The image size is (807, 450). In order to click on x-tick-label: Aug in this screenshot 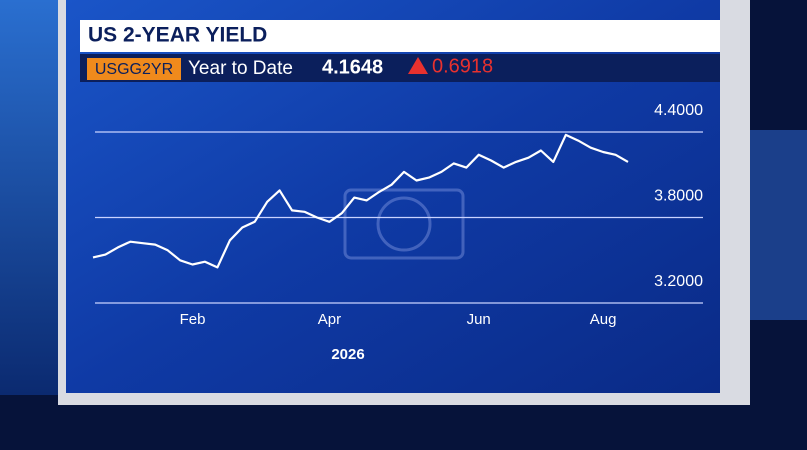, I will do `click(603, 319)`.